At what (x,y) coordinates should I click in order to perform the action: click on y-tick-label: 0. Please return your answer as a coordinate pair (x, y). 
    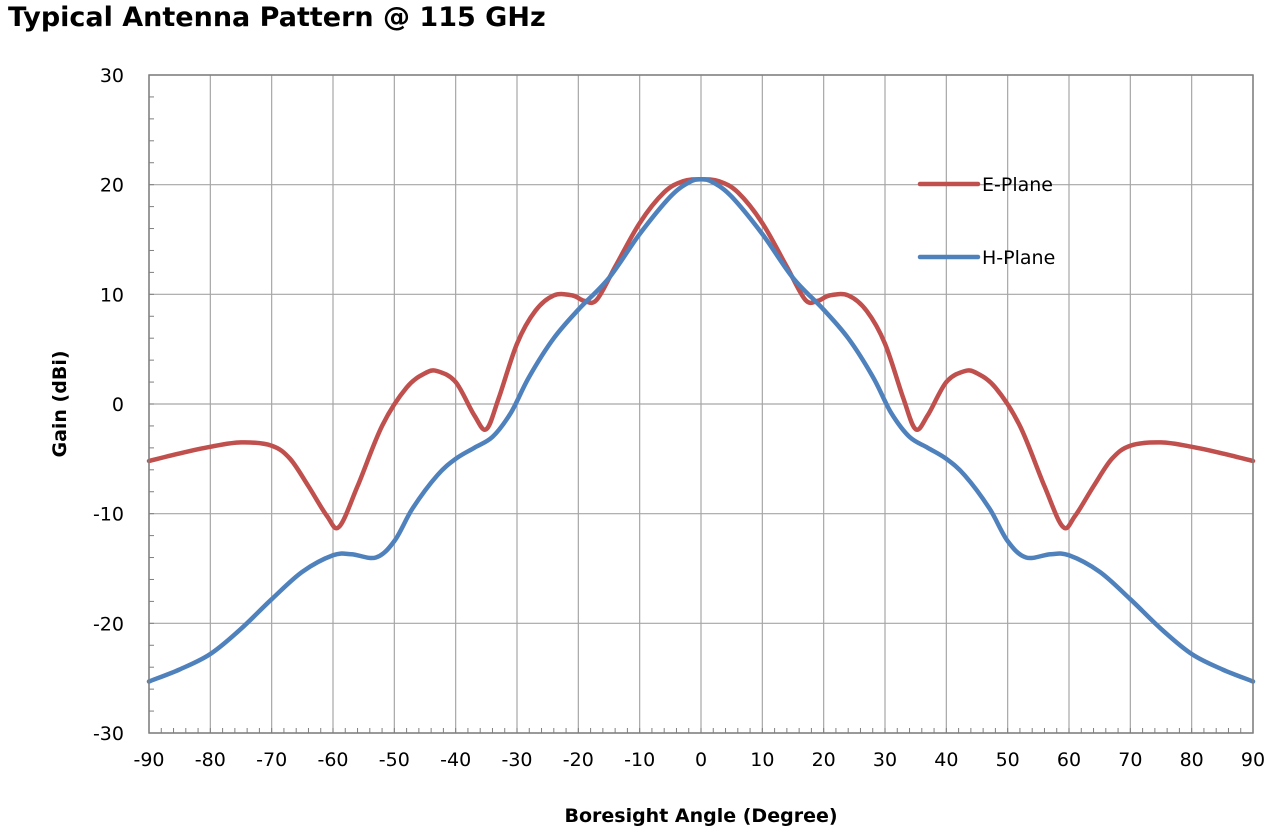
    Looking at the image, I should click on (118, 405).